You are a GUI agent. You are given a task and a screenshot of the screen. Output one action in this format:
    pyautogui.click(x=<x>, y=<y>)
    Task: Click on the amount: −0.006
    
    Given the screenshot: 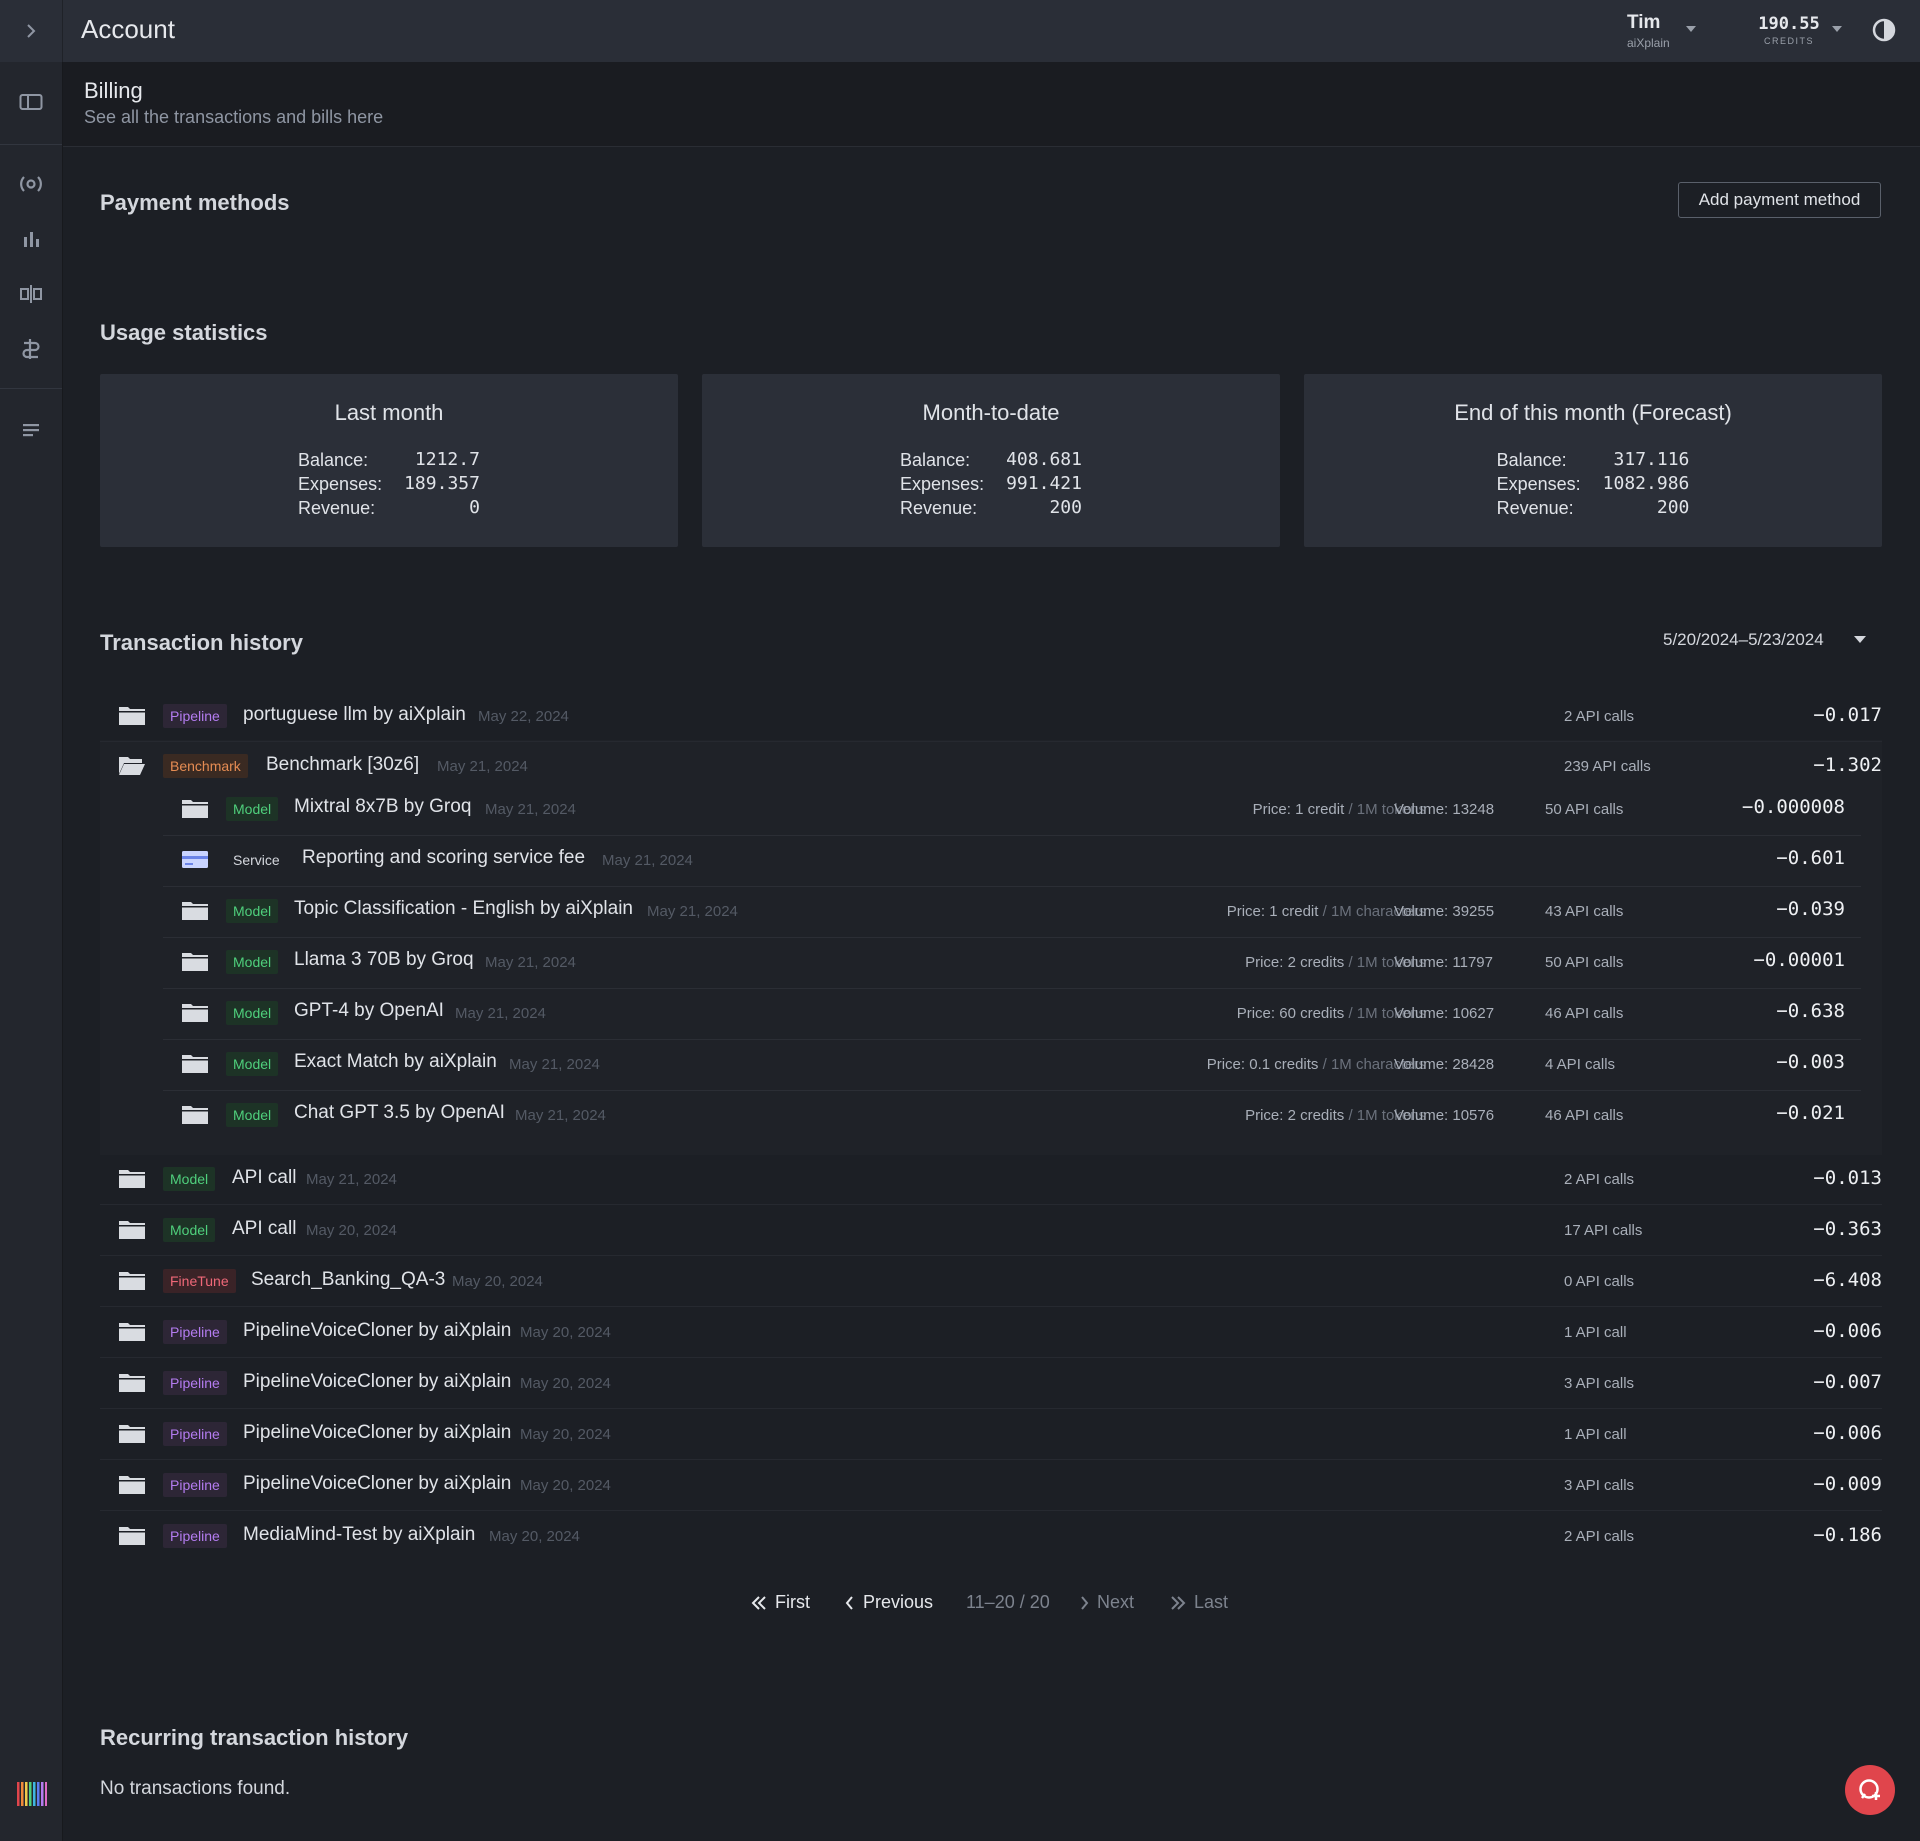 What is the action you would take?
    pyautogui.click(x=1847, y=1331)
    